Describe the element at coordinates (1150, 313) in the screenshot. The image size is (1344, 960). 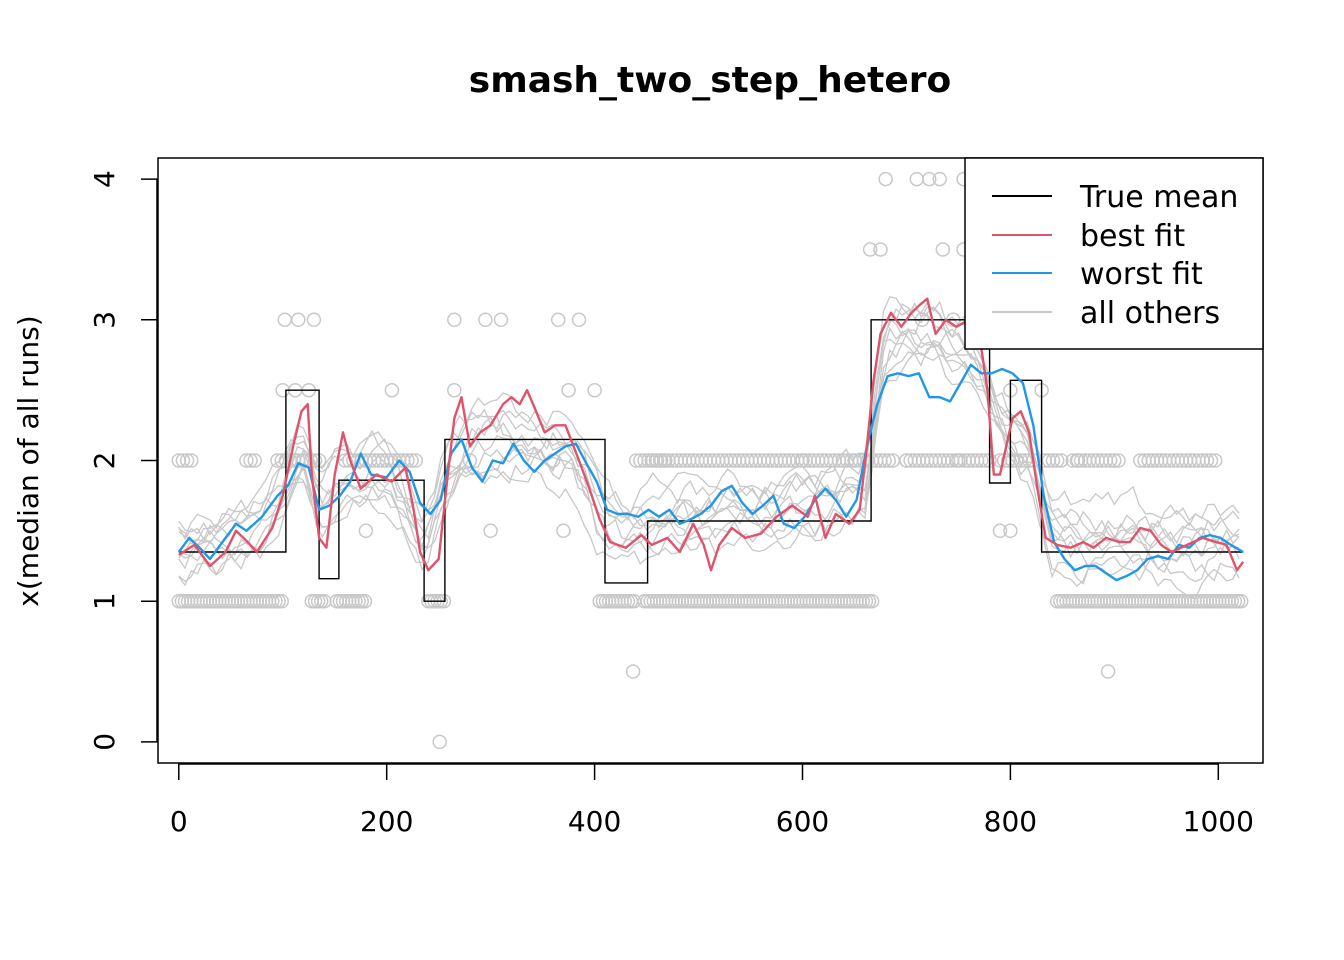
I see `legend-label-all-others: all others` at that location.